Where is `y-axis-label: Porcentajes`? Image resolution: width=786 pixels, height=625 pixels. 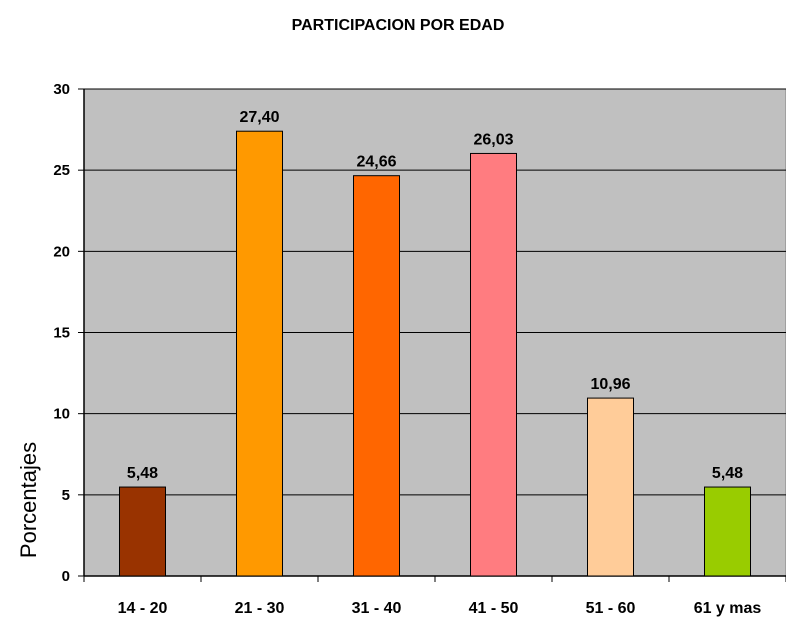 y-axis-label: Porcentajes is located at coordinates (28, 500).